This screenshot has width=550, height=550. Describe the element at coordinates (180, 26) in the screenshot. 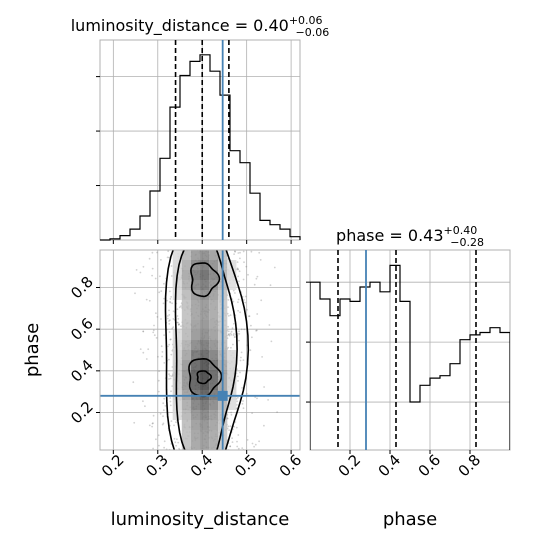

I see `panel-title-ld-main: luminosity_distance = 0.40` at that location.